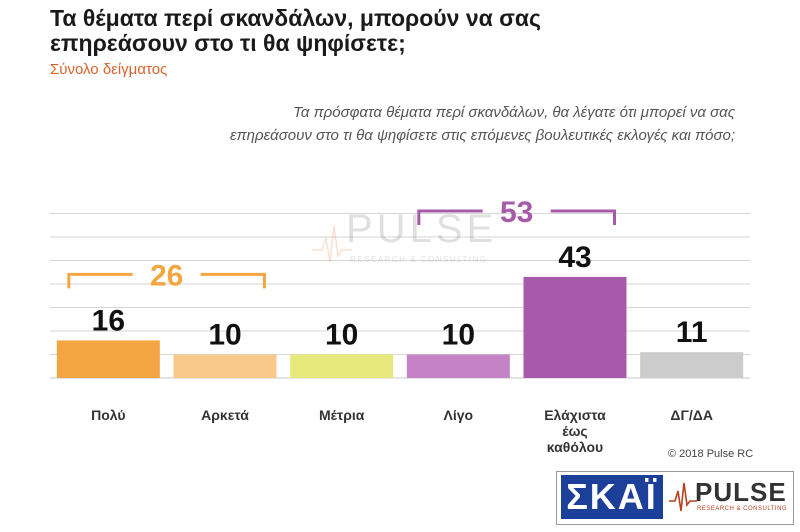 The height and width of the screenshot is (532, 800). I want to click on data-label: 43, so click(574, 257).